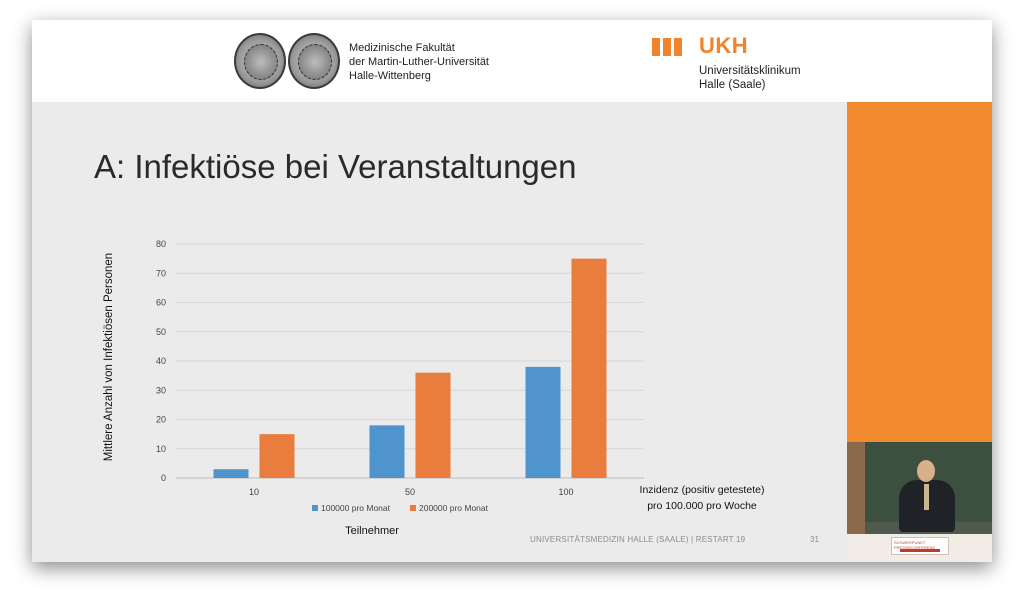  Describe the element at coordinates (161, 390) in the screenshot. I see `y-tick-label: 30` at that location.